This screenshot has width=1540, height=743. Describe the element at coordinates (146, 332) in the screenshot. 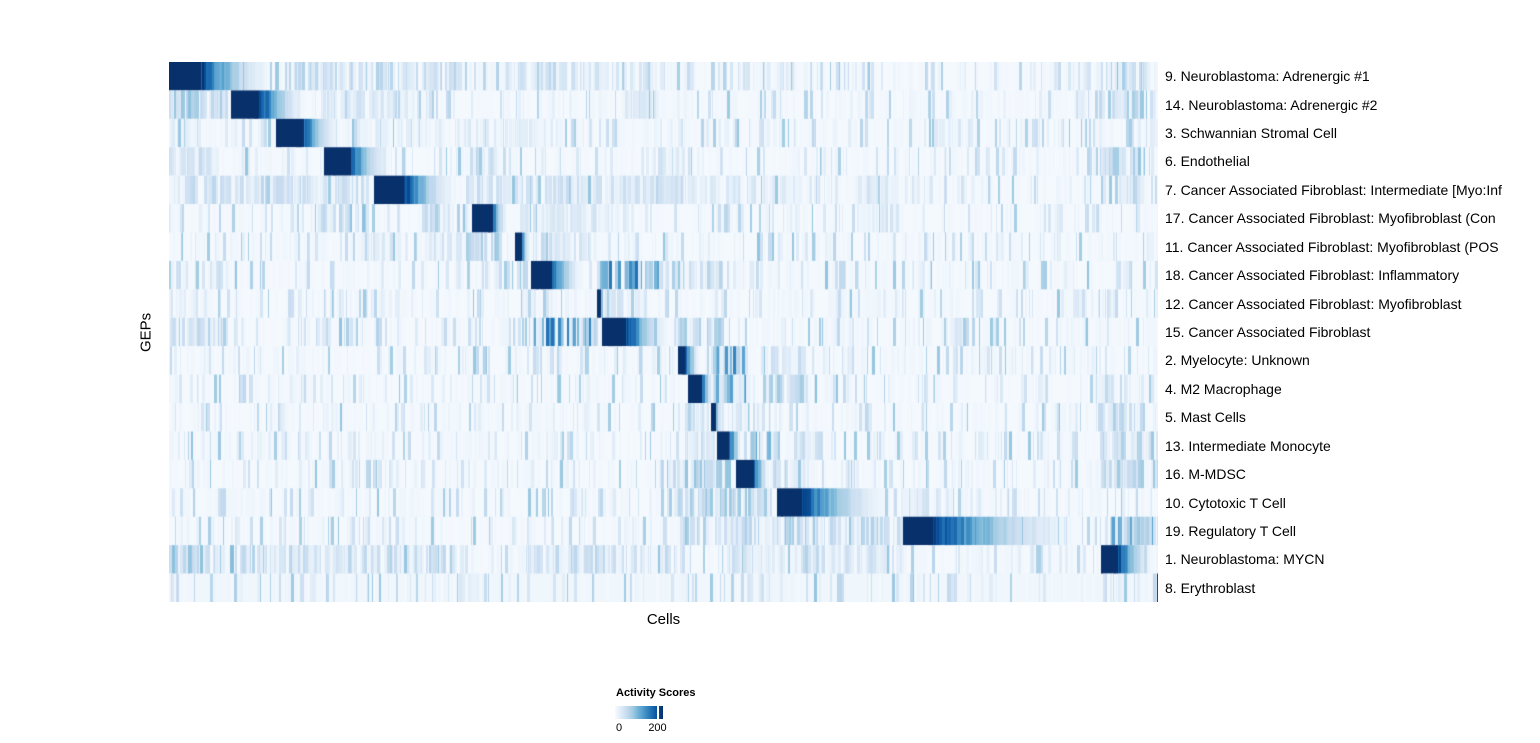

I see `y-axis-label: GEPs` at that location.